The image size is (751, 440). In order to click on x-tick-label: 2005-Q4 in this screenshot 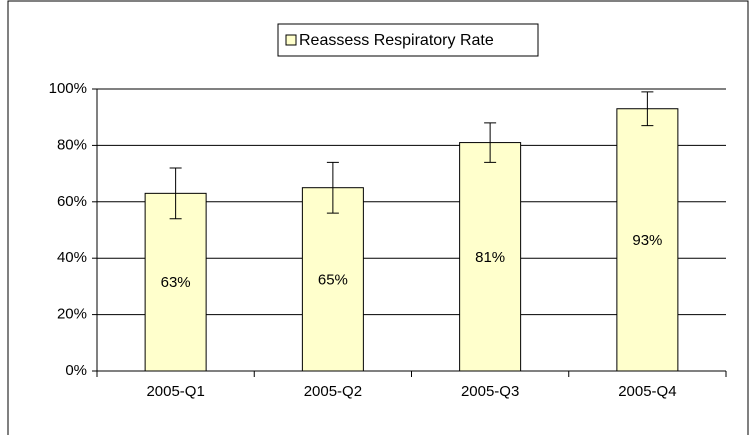, I will do `click(647, 391)`.